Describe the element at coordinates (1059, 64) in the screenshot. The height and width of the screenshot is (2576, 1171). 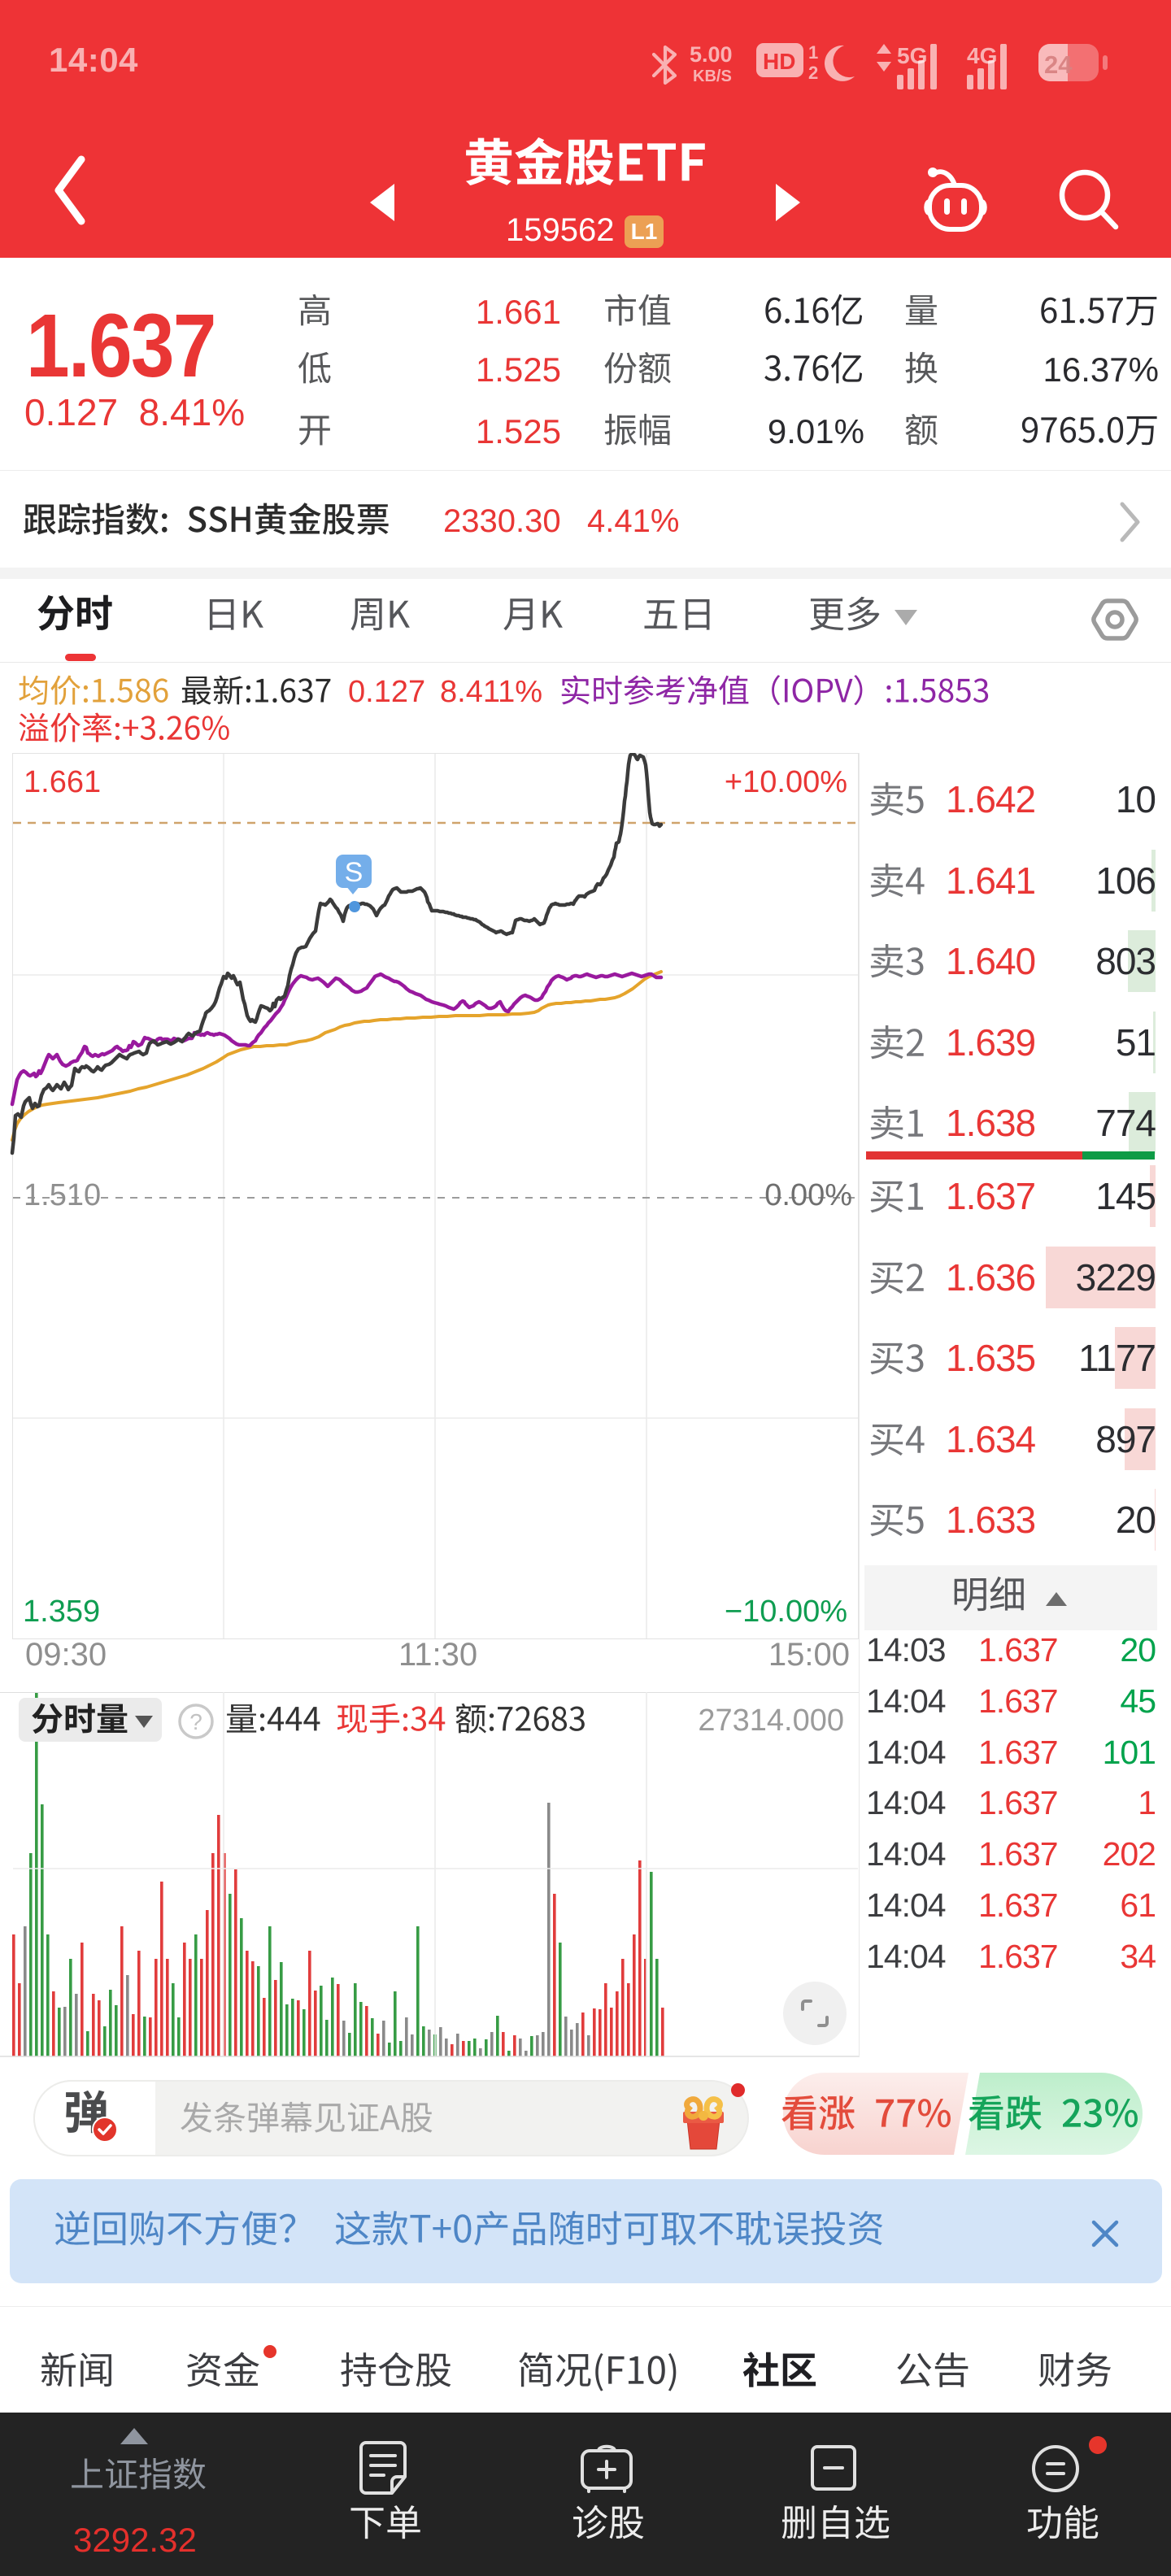
I see `svg-text: 24` at that location.